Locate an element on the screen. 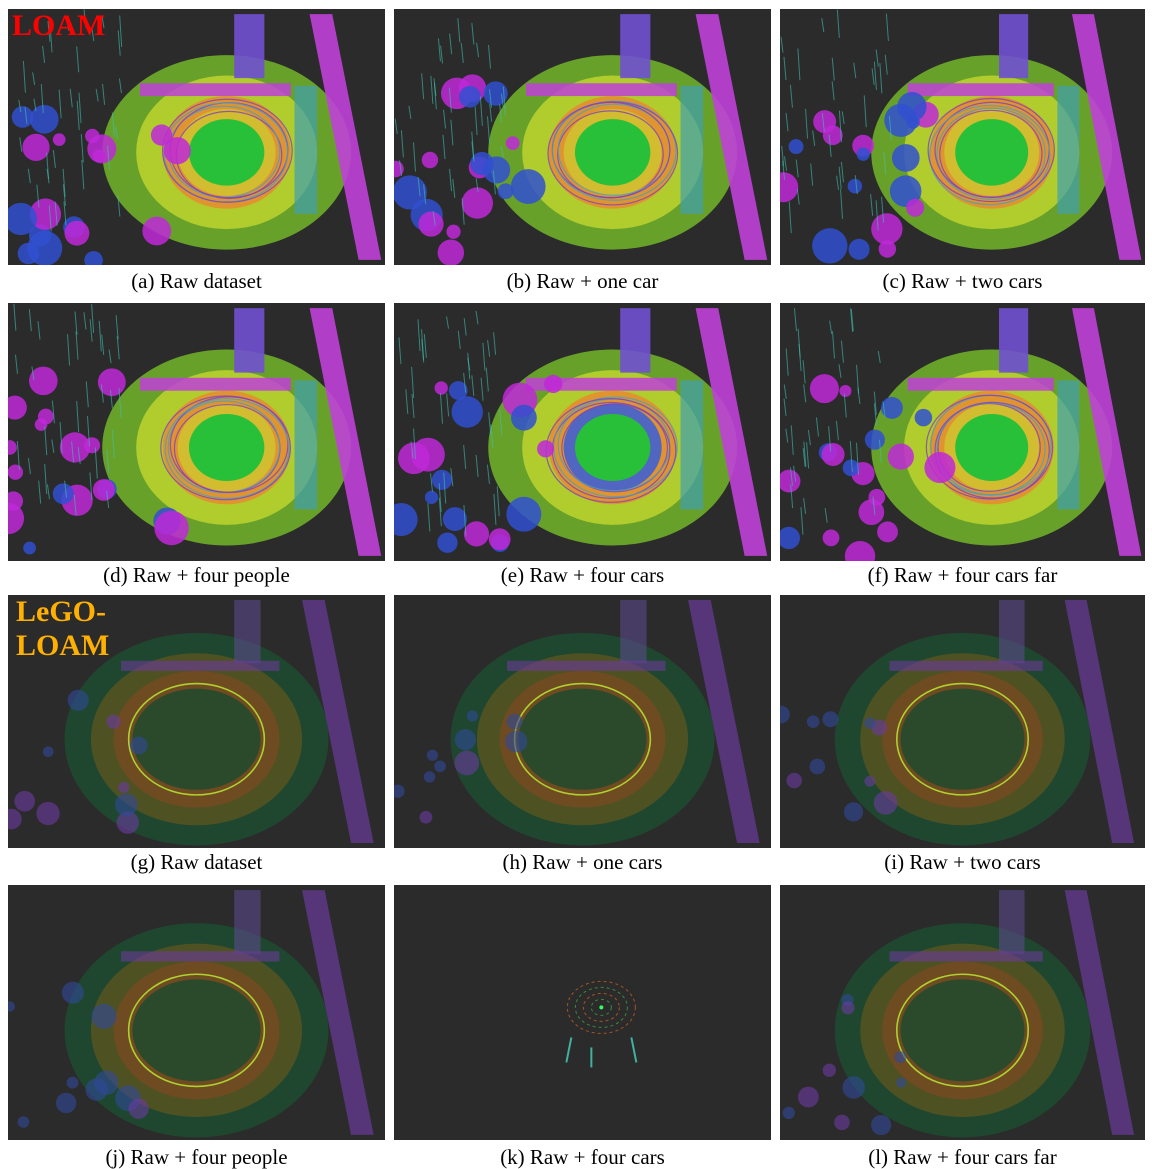  point-cloud-map-d is located at coordinates (195, 429).